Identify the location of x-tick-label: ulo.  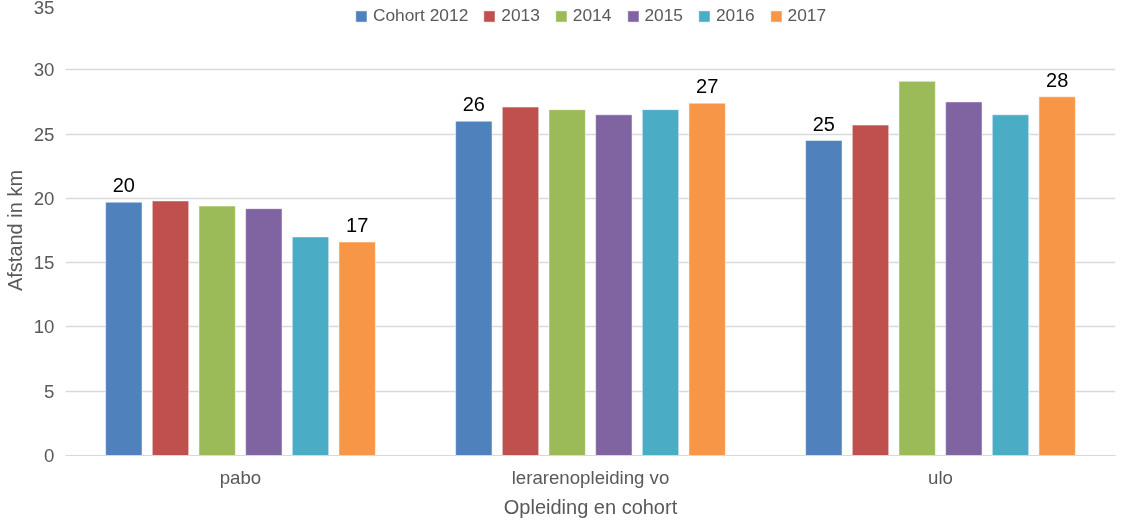
(940, 477).